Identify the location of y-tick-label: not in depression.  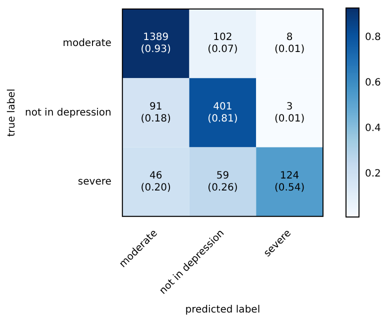
(68, 112).